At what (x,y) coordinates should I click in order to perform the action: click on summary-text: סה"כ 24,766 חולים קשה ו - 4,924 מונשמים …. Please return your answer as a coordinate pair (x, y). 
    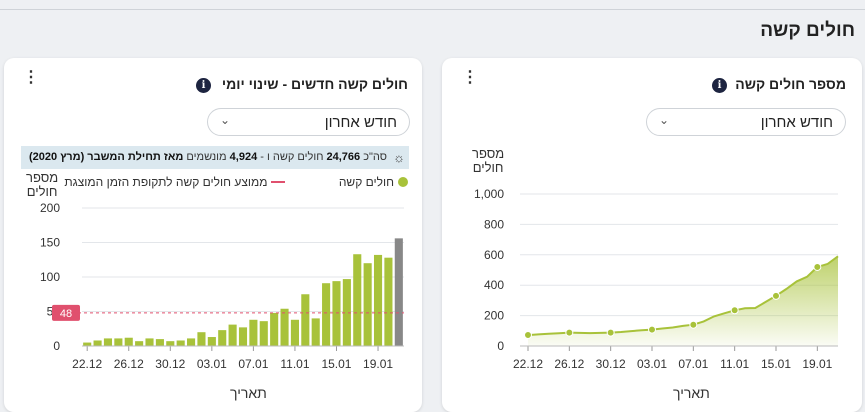
    Looking at the image, I should click on (207, 157).